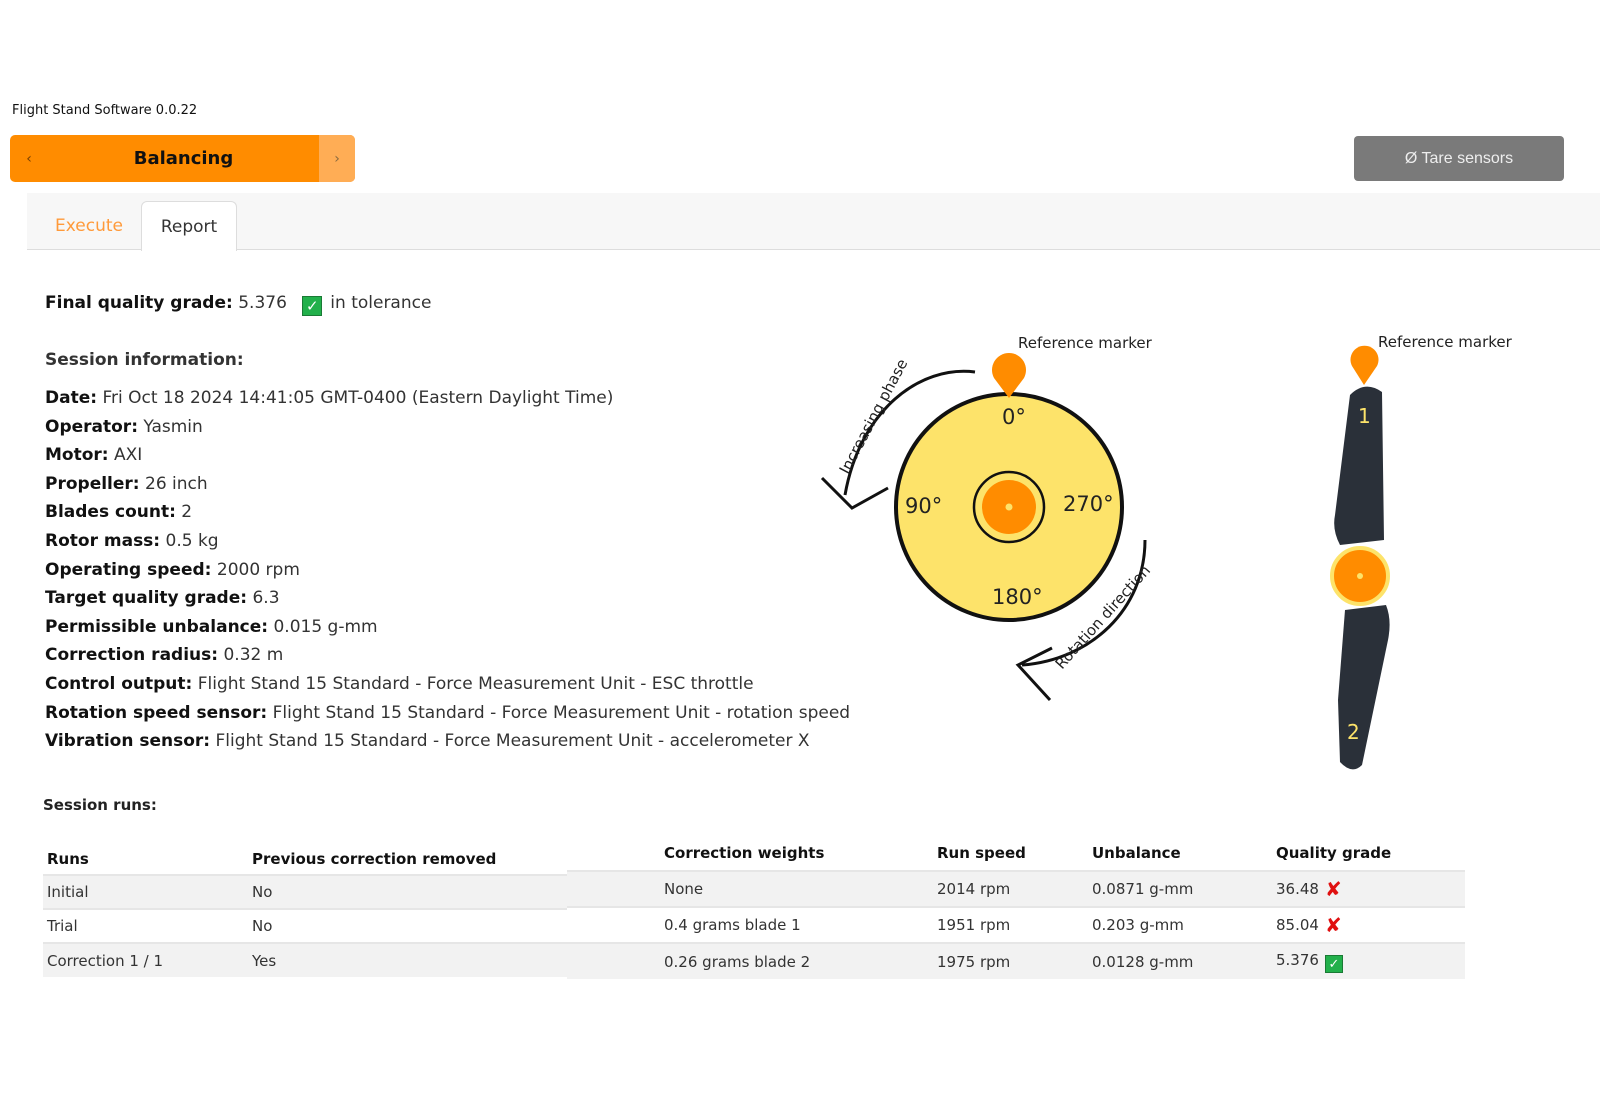 Image resolution: width=1600 pixels, height=1095 pixels. I want to click on table-row: Correction 1 / 1 Yes, so click(305, 959).